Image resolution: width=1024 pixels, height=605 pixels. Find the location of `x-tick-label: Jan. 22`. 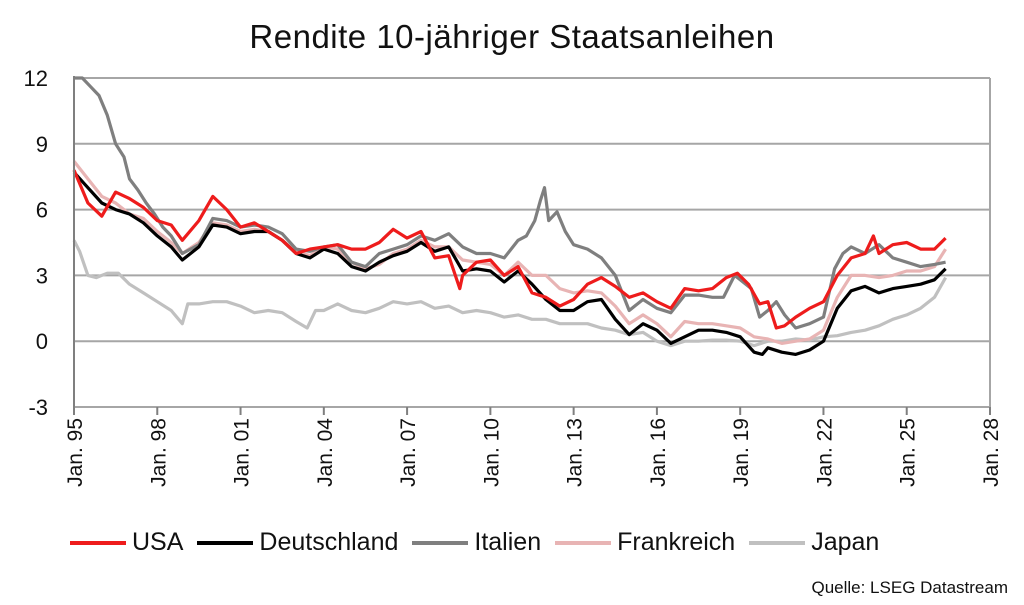

x-tick-label: Jan. 22 is located at coordinates (824, 452).